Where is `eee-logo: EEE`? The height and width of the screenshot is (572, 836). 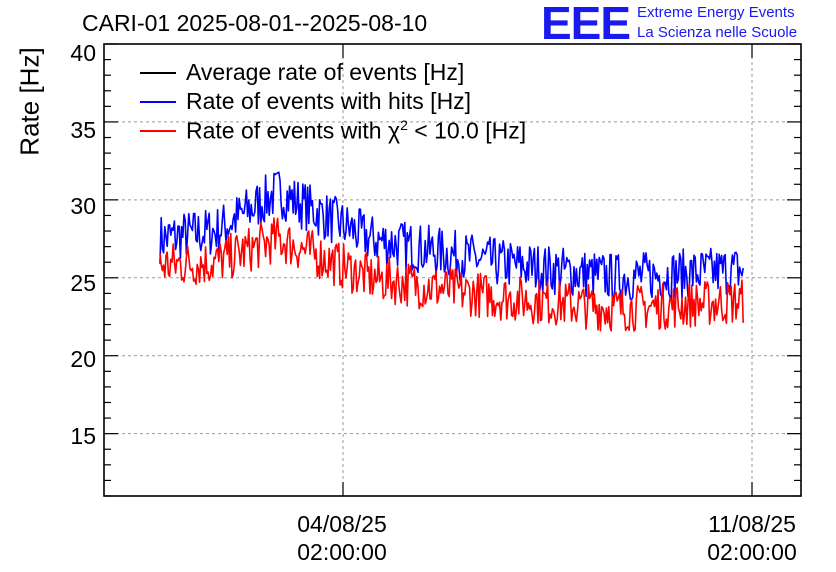
eee-logo: EEE is located at coordinates (586, 24).